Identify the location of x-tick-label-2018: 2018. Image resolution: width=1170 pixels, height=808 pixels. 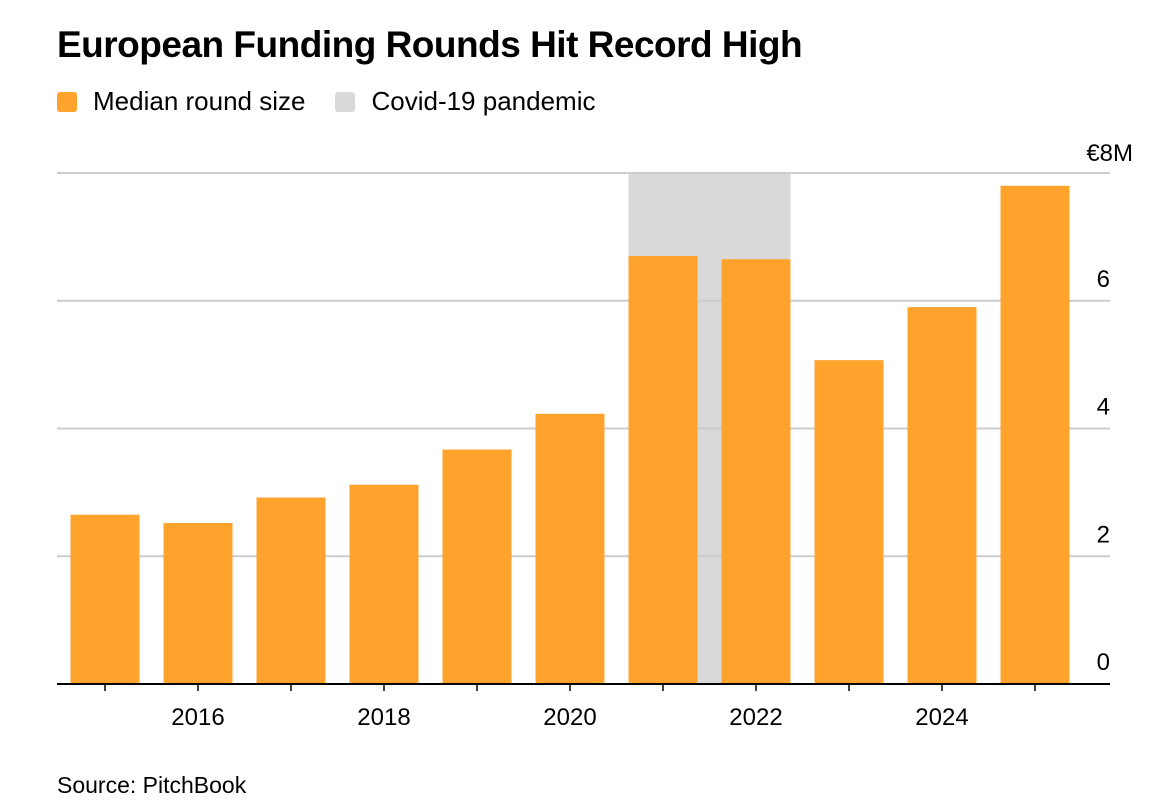
(383, 717).